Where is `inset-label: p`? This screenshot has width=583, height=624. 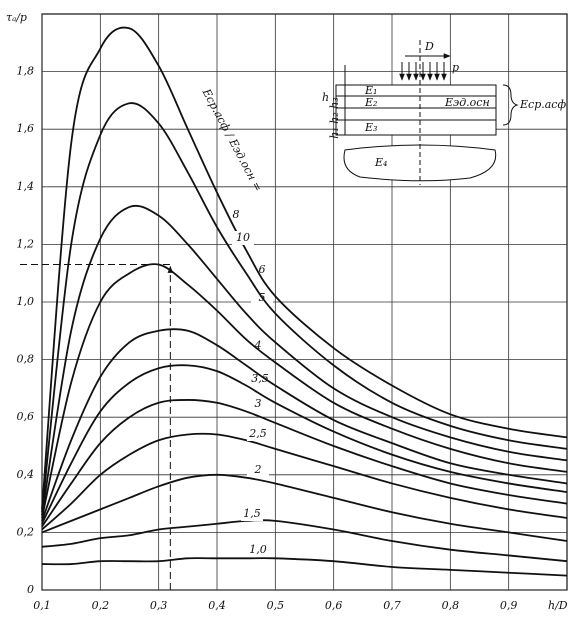
inset-label: p is located at coordinates (455, 67).